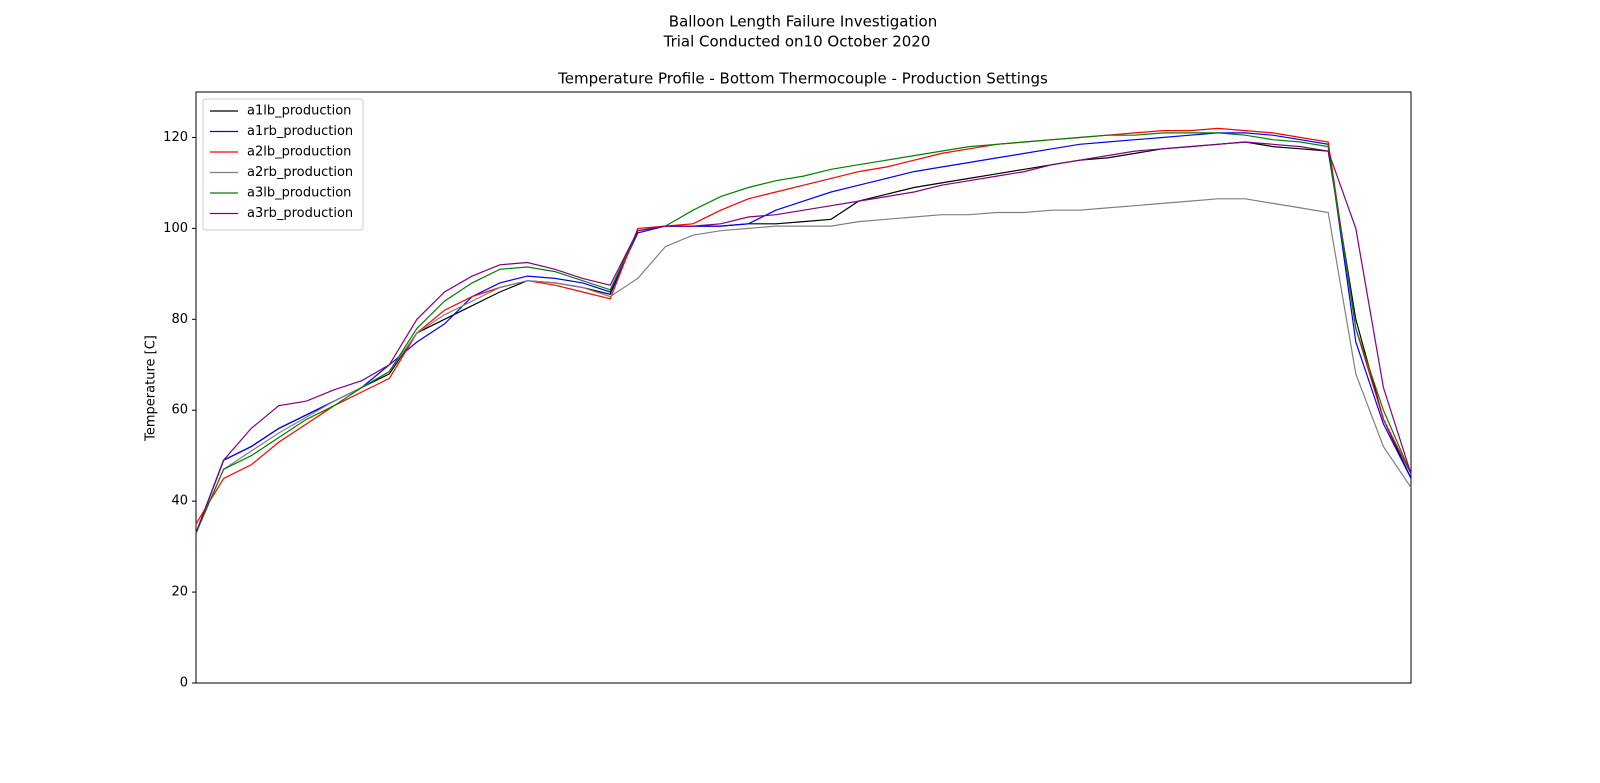  I want to click on legend-box, so click(283, 164).